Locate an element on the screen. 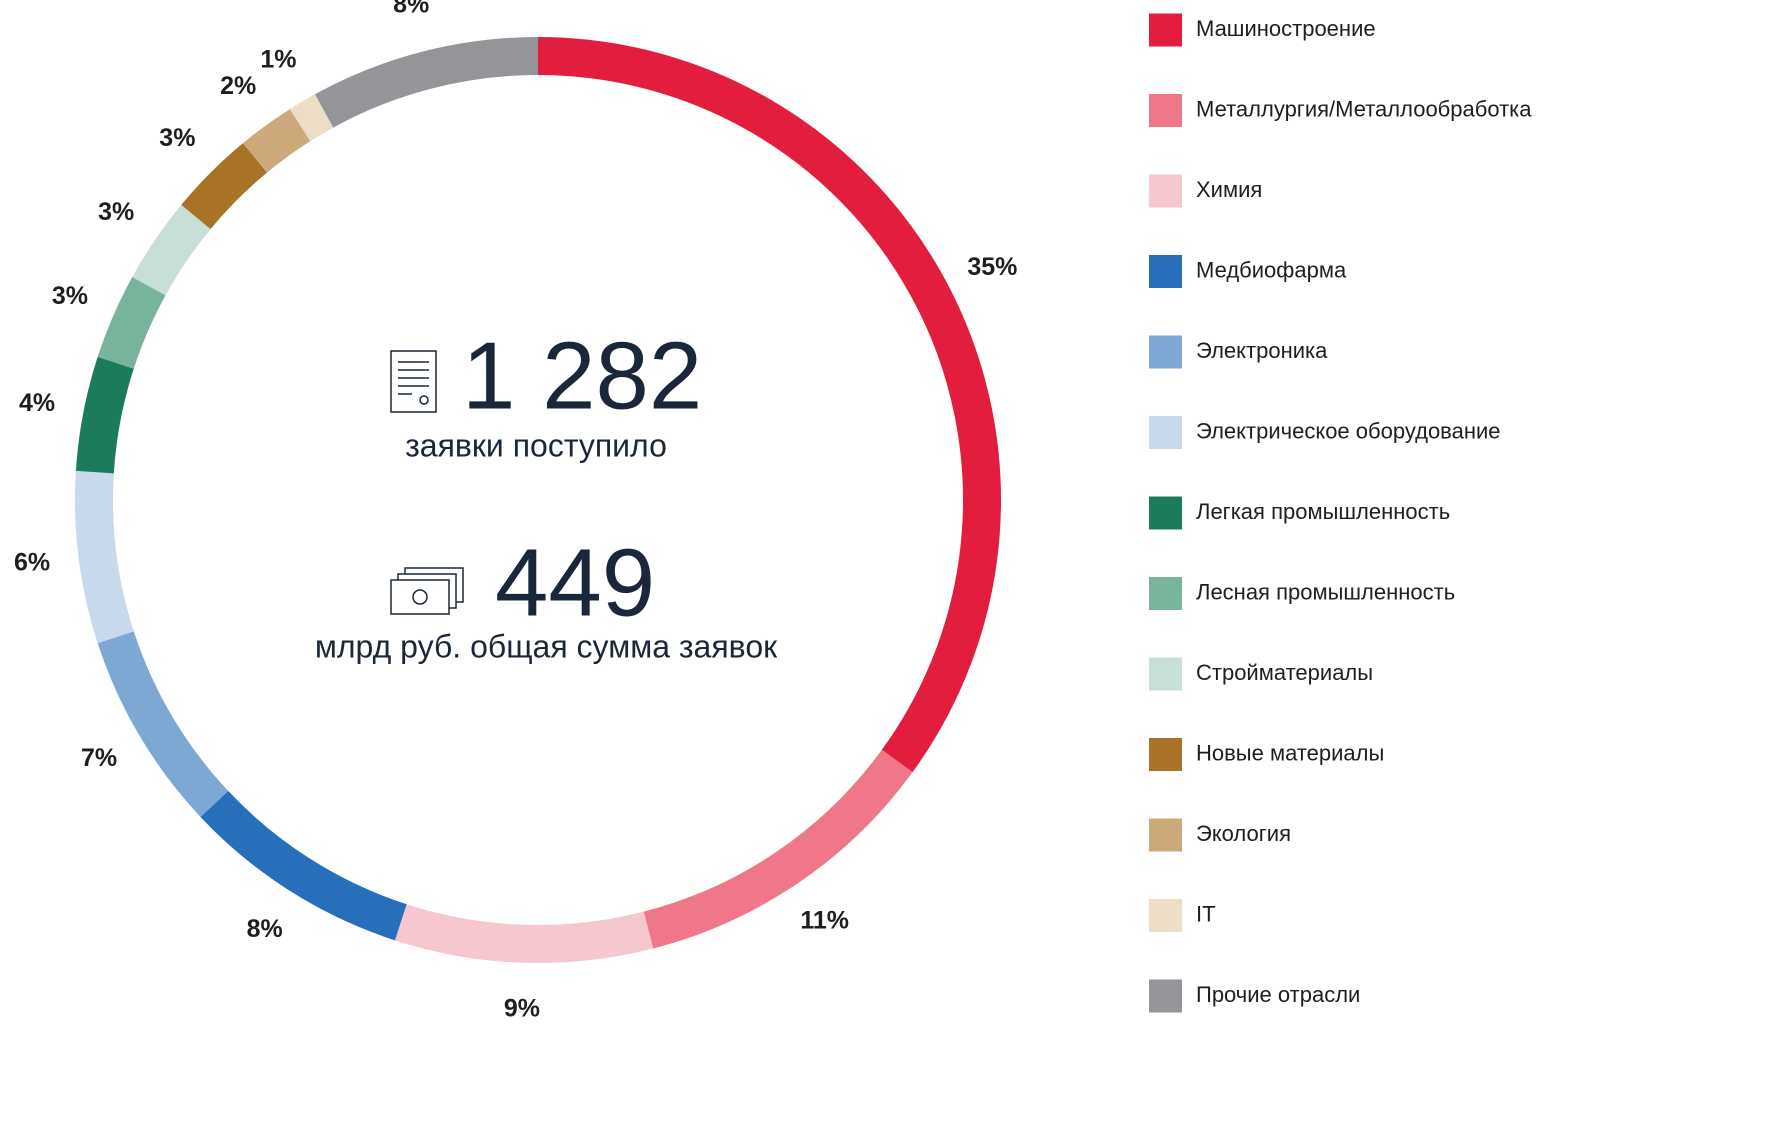 This screenshot has height=1145, width=1769. legend-label: Металлургия/Металлообработка is located at coordinates (1364, 108).